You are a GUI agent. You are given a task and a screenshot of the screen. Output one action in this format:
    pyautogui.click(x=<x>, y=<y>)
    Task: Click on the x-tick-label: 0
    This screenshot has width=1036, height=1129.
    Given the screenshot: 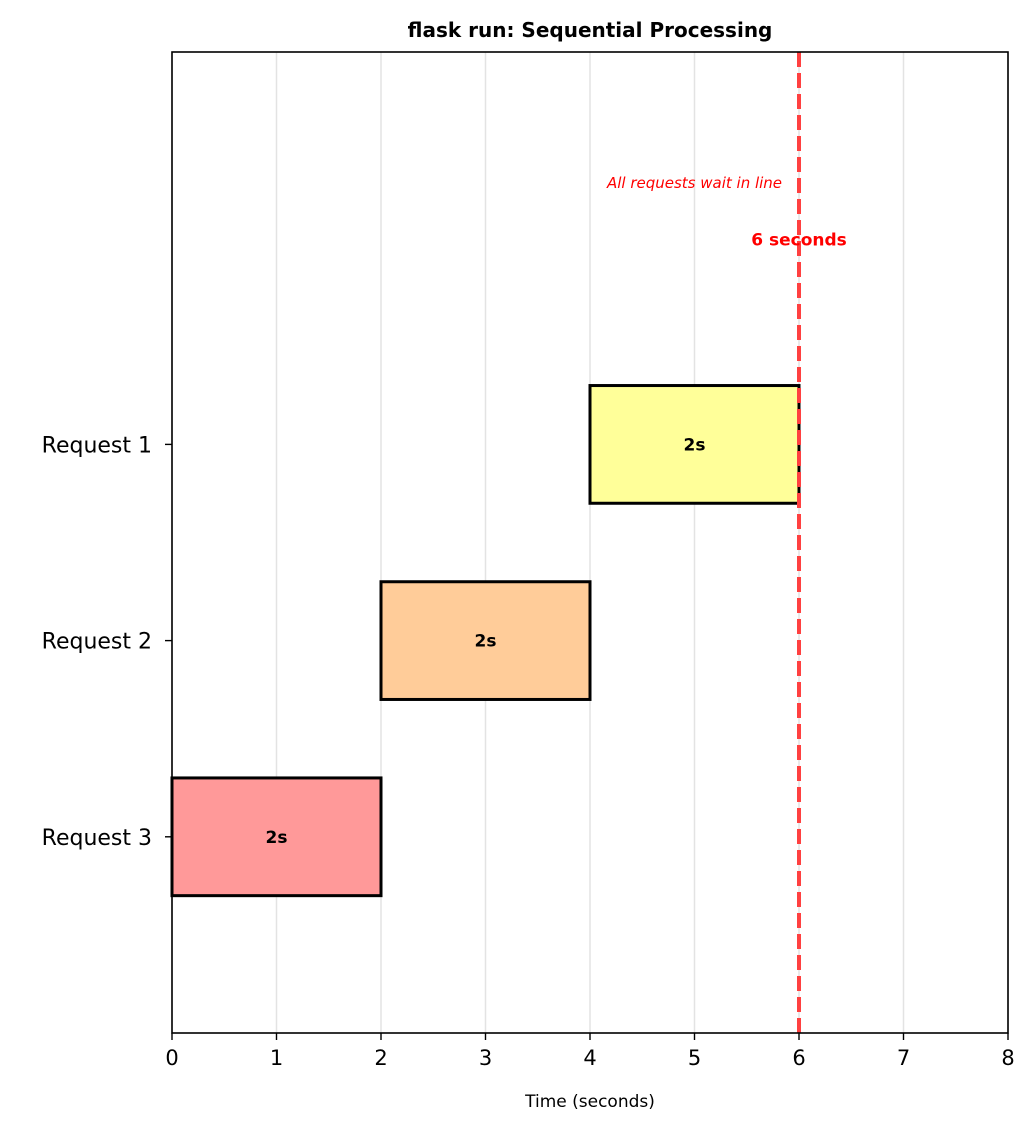 What is the action you would take?
    pyautogui.click(x=171, y=1058)
    